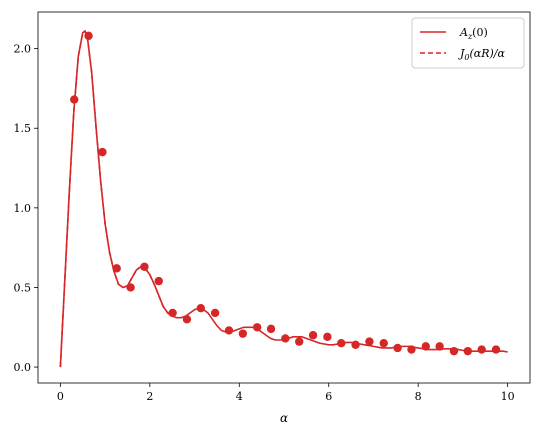 The width and height of the screenshot is (546, 436). What do you see at coordinates (60, 396) in the screenshot?
I see `x-tick-label: 0` at bounding box center [60, 396].